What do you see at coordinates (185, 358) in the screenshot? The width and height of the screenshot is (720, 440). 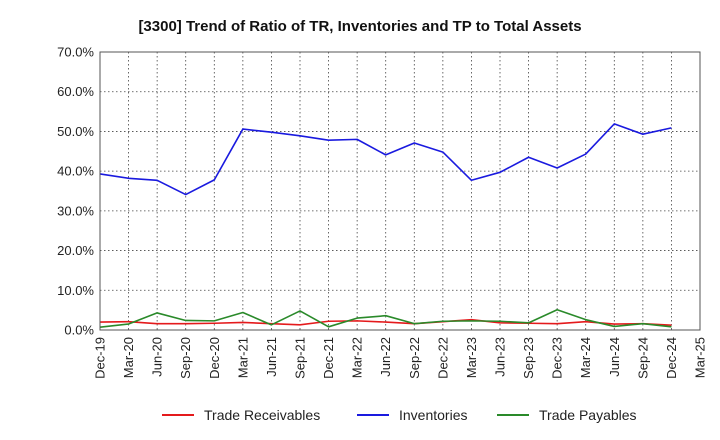 I see `x-tick-label: Sep-20` at bounding box center [185, 358].